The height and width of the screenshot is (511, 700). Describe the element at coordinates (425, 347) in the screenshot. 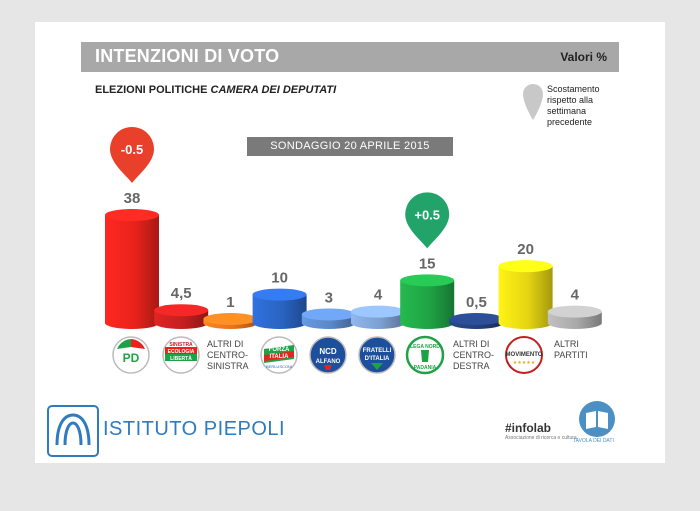

I see `lega-logo-text: LEGA NORD` at that location.